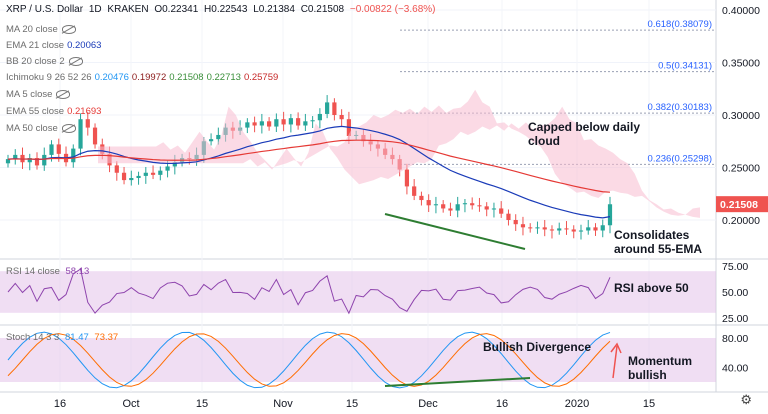  Describe the element at coordinates (33, 271) in the screenshot. I see `rsi-legend-label: RSI 14 close` at that location.